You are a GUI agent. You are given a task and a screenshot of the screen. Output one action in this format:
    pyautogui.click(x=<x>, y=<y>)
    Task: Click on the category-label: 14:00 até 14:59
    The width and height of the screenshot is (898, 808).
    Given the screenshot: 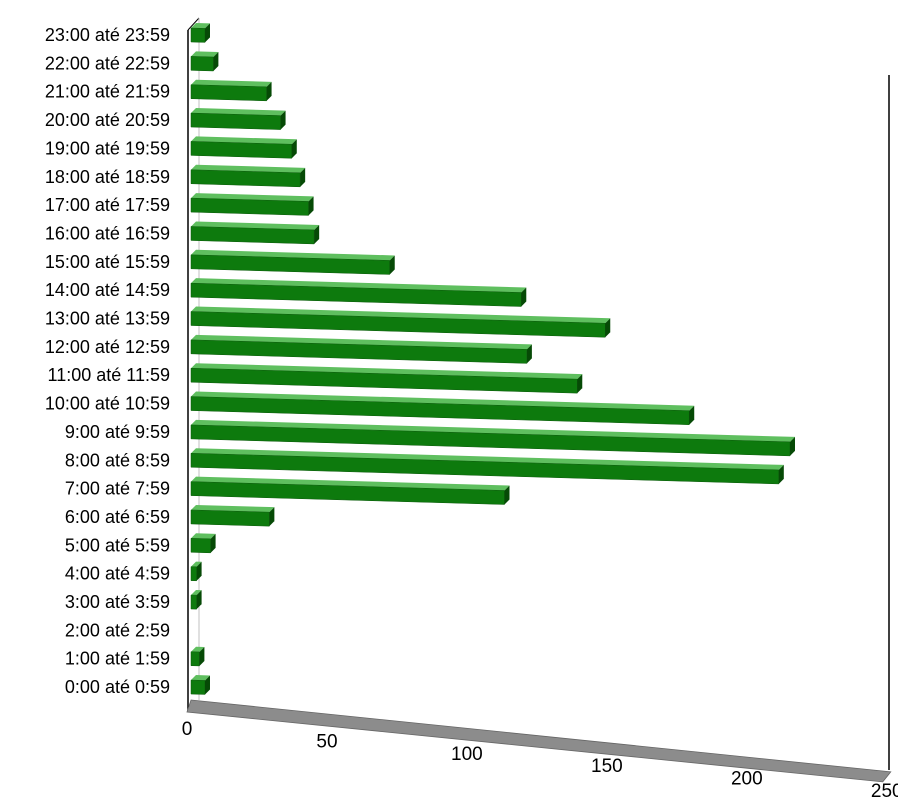 What is the action you would take?
    pyautogui.click(x=107, y=290)
    